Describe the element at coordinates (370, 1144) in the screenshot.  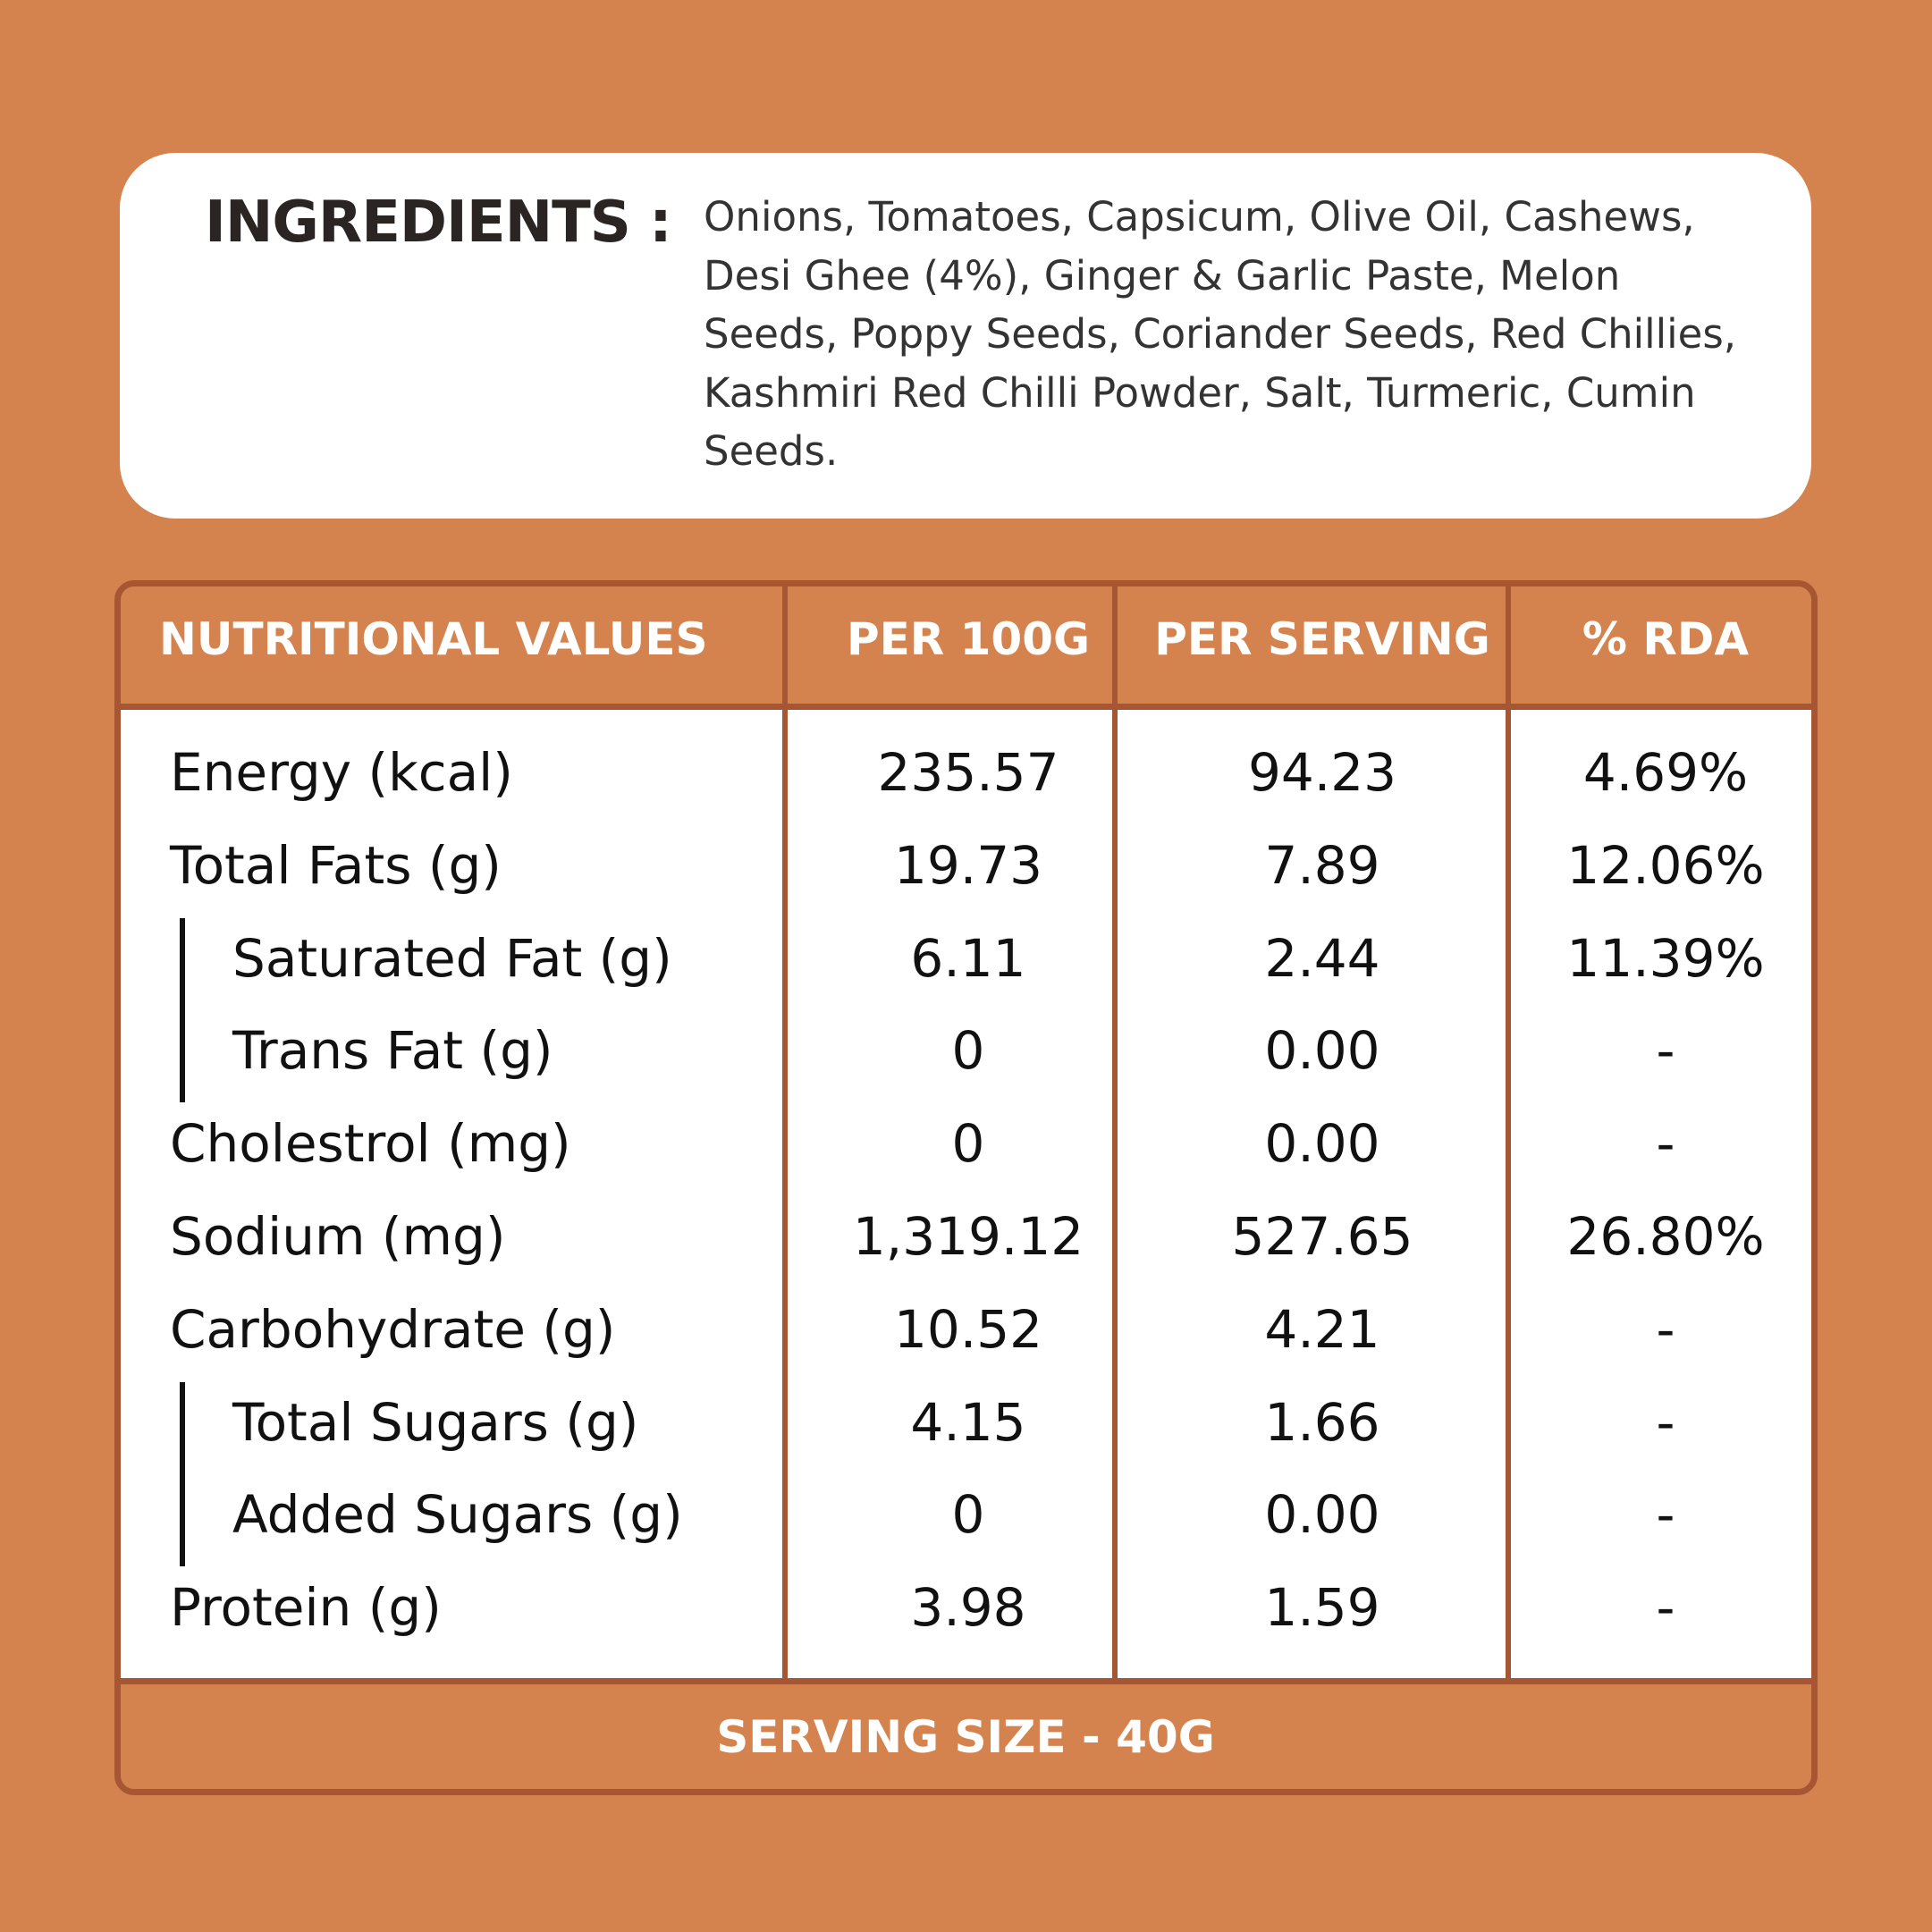
I see `nutrient-name: Cholestrol (mg)` at that location.